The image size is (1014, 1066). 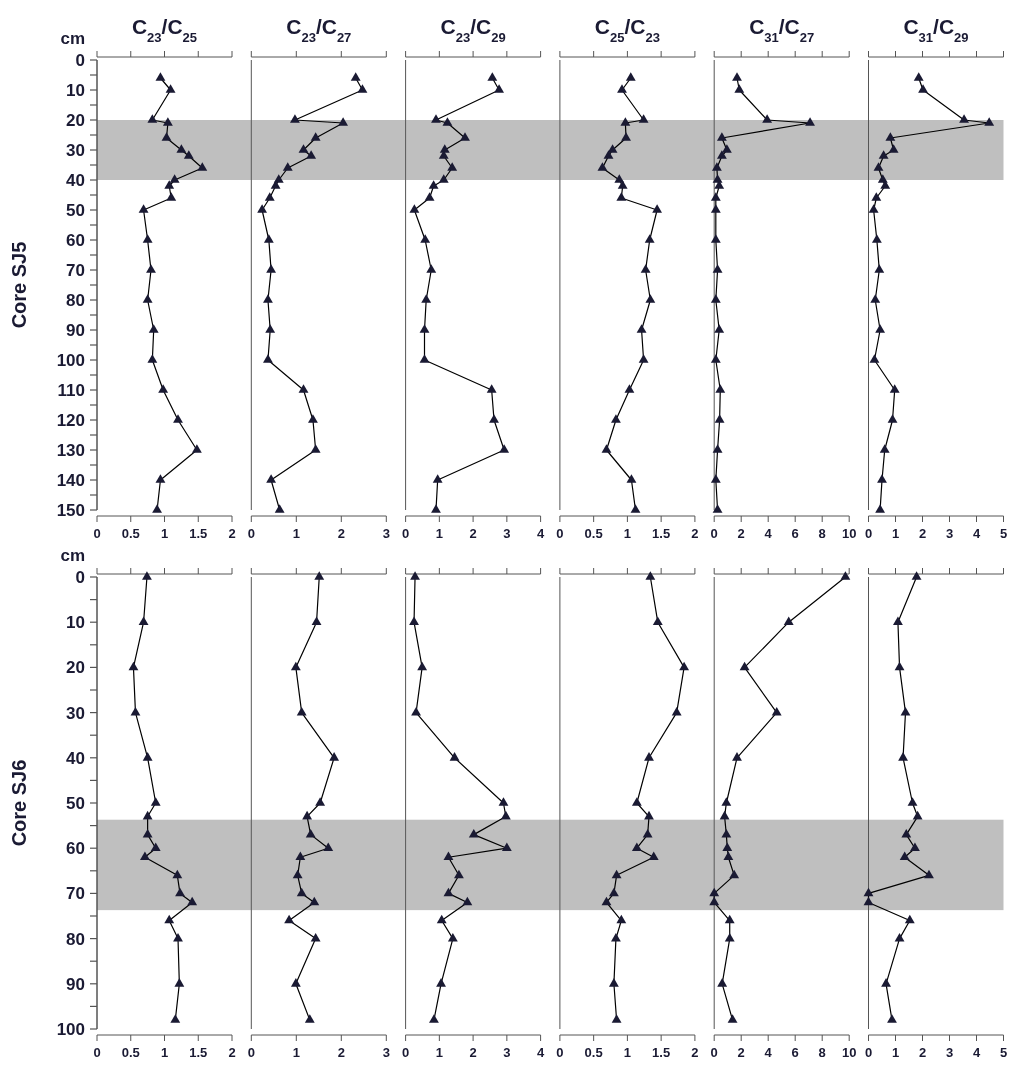 What do you see at coordinates (75, 150) in the screenshot?
I see `y-tick-label: 30` at bounding box center [75, 150].